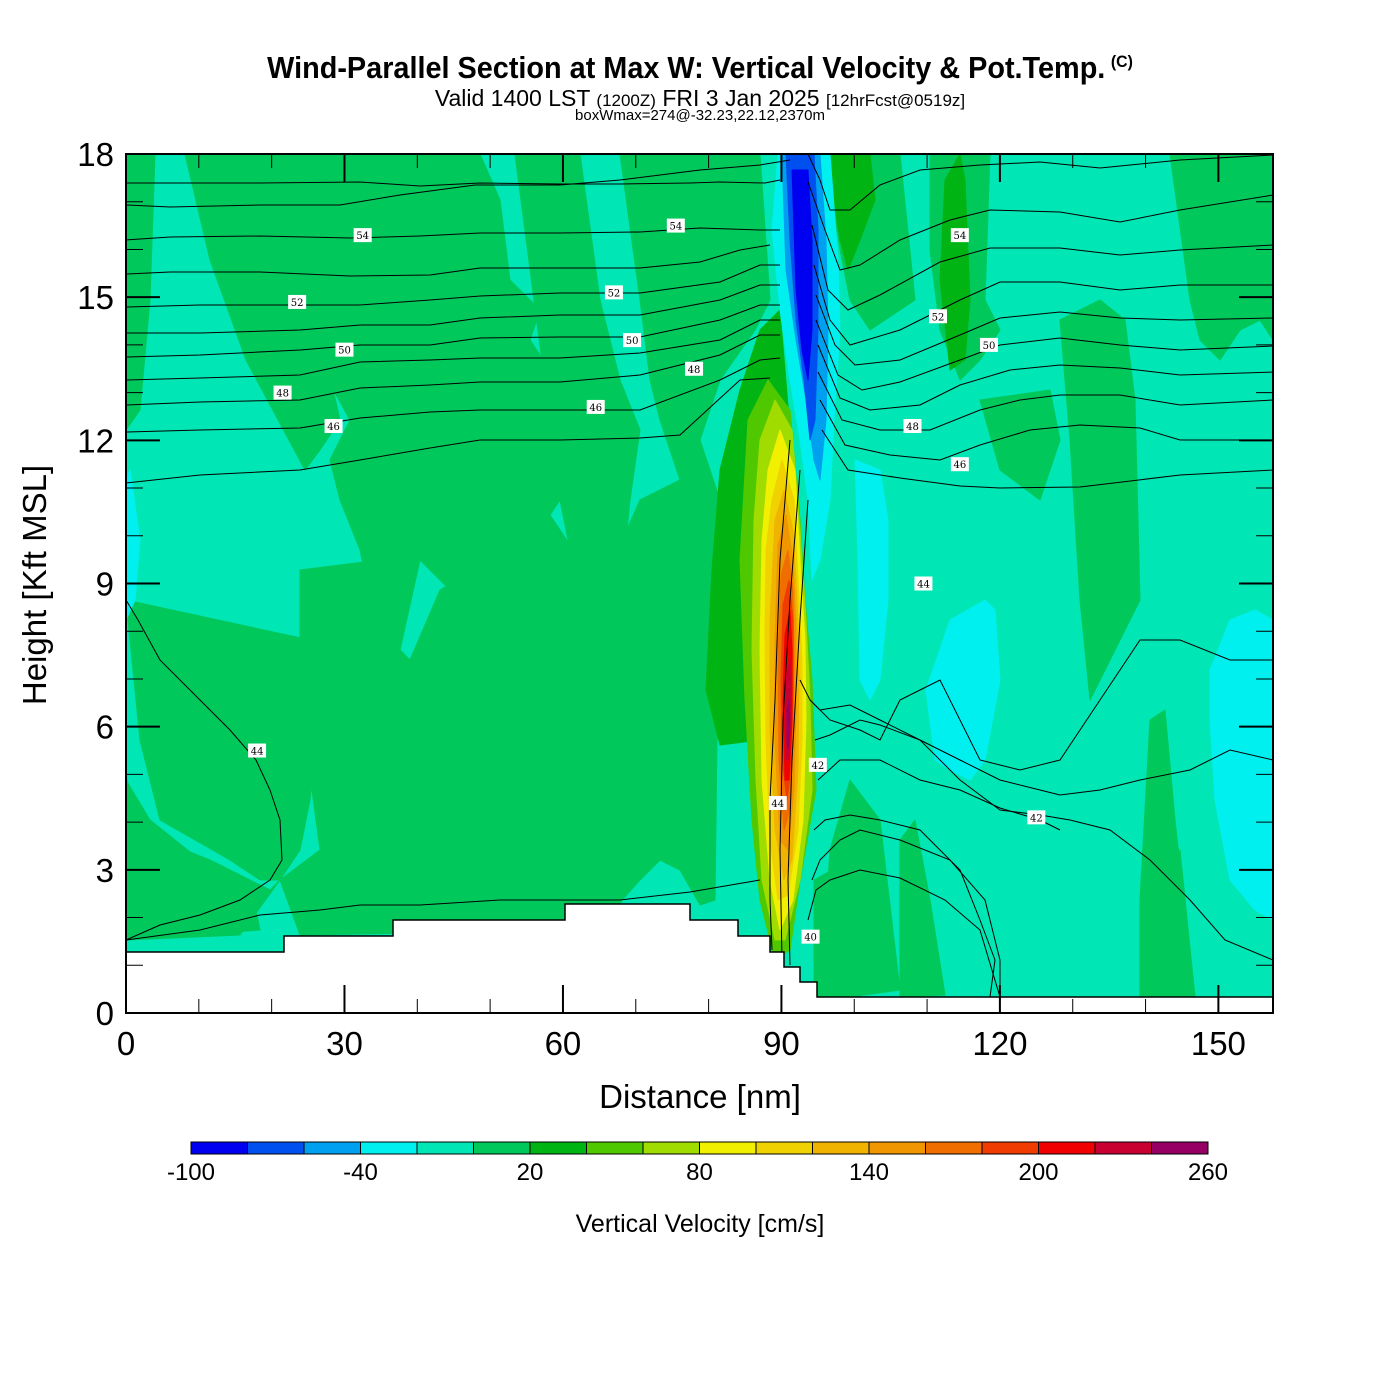  What do you see at coordinates (1121, 61) in the screenshot?
I see `copyright-mark: (C)` at bounding box center [1121, 61].